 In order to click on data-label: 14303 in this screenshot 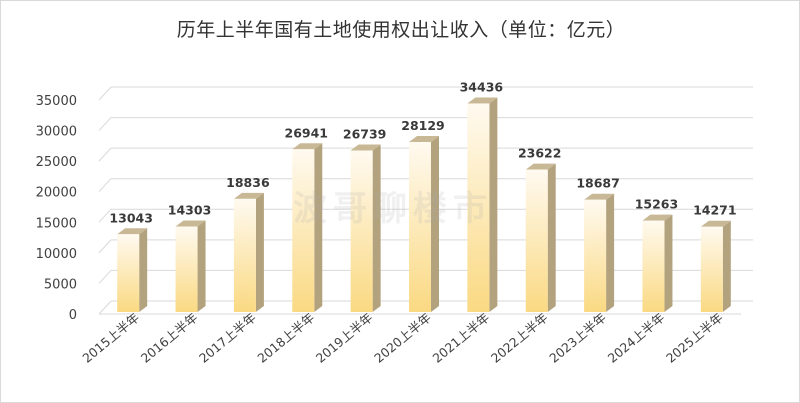, I will do `click(190, 210)`.